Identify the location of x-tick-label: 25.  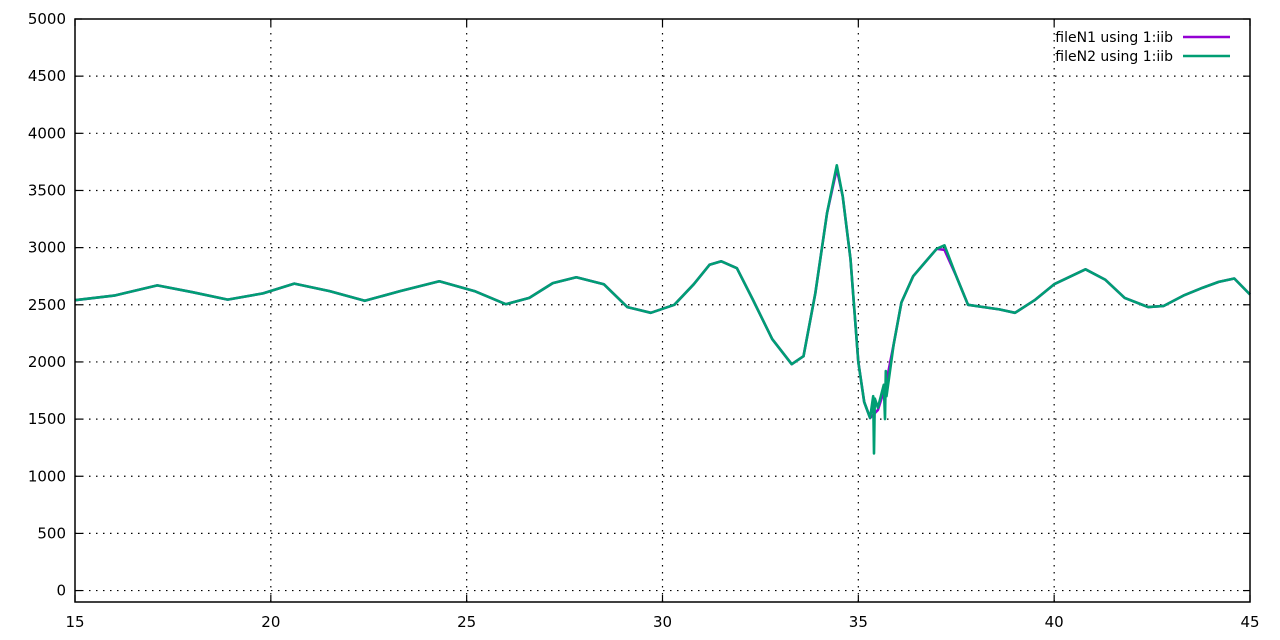
(466, 622).